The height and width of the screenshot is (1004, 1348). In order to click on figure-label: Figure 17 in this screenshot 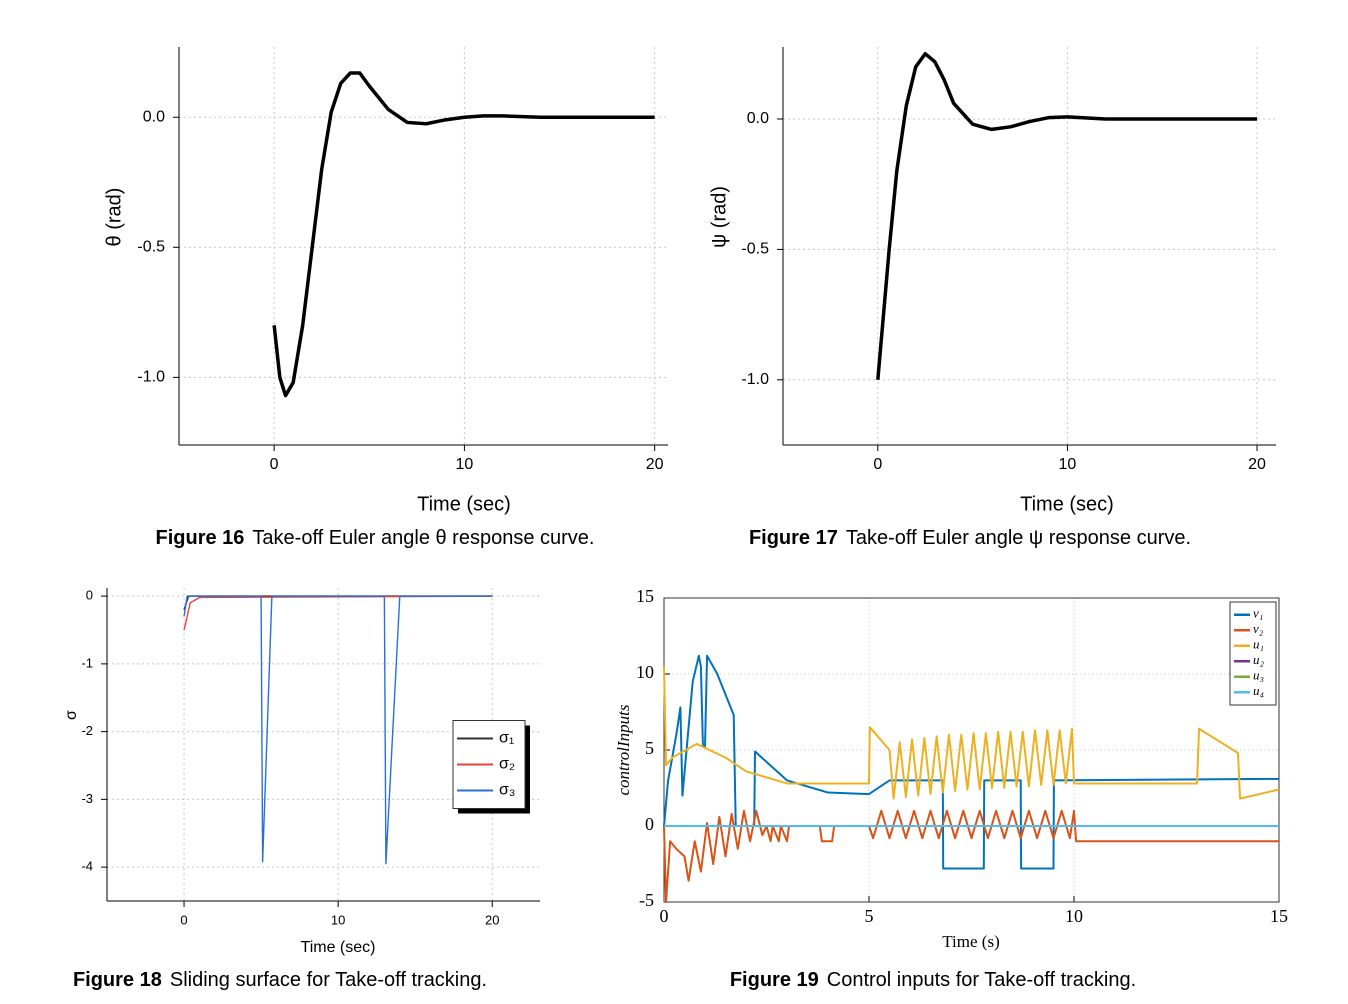, I will do `click(793, 538)`.